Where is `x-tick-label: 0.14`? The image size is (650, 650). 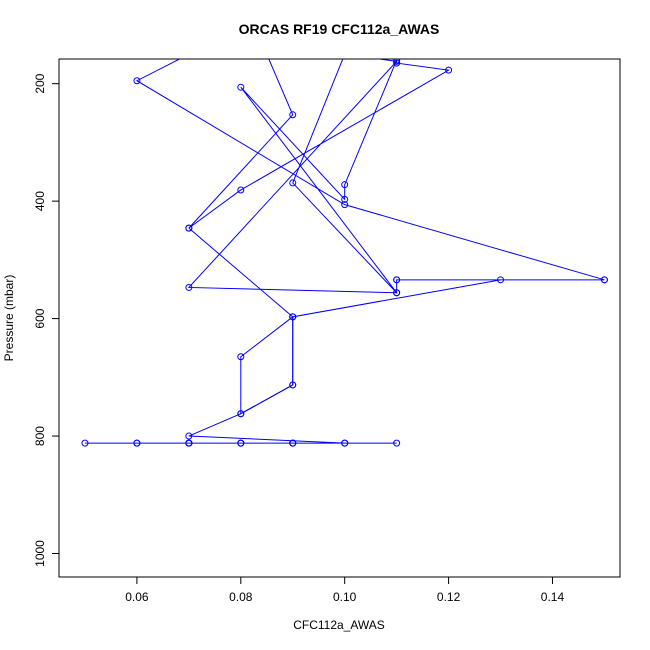
x-tick-label: 0.14 is located at coordinates (553, 597).